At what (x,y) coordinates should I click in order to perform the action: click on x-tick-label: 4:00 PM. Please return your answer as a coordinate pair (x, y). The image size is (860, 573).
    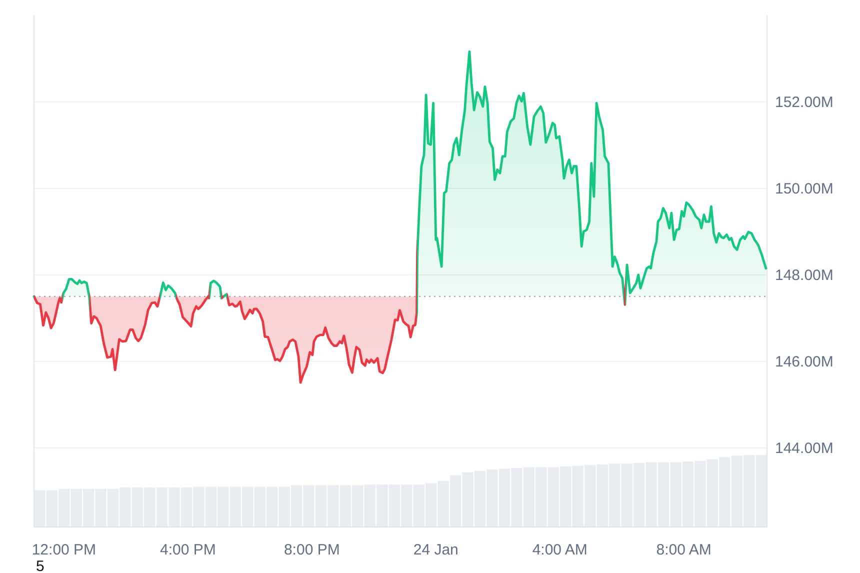
    Looking at the image, I should click on (188, 549).